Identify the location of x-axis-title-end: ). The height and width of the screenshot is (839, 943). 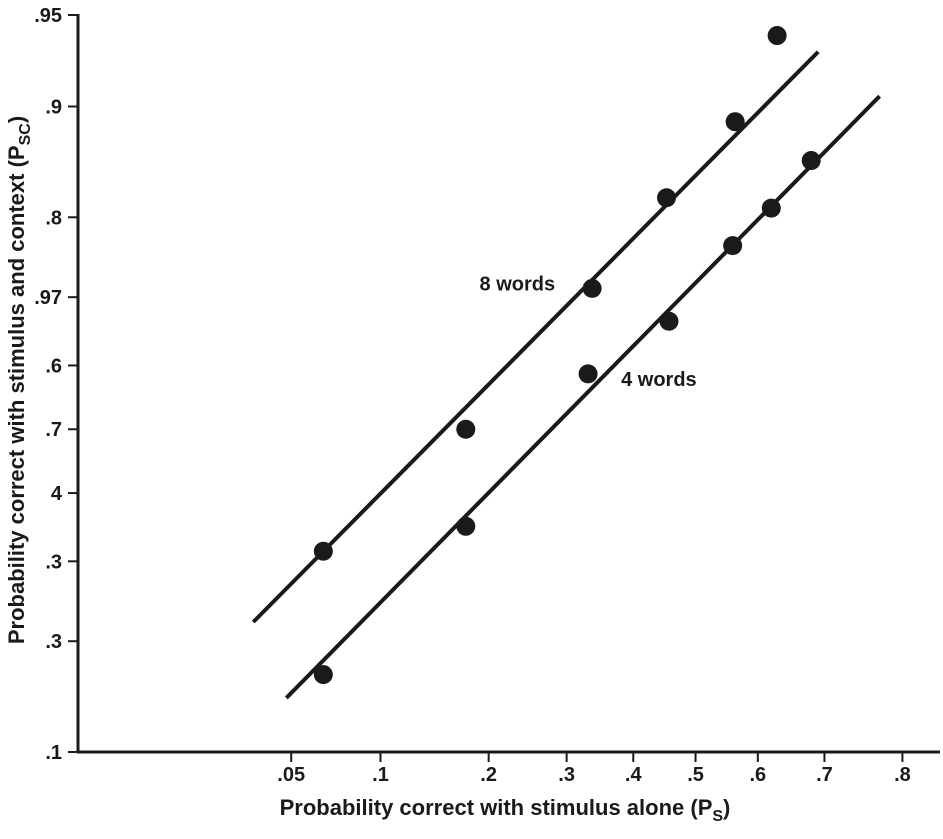
(726, 807).